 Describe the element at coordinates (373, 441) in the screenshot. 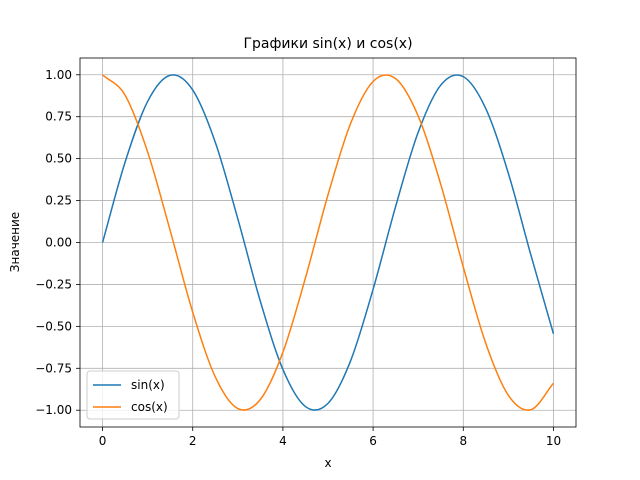

I see `x-tick-label: 6` at that location.